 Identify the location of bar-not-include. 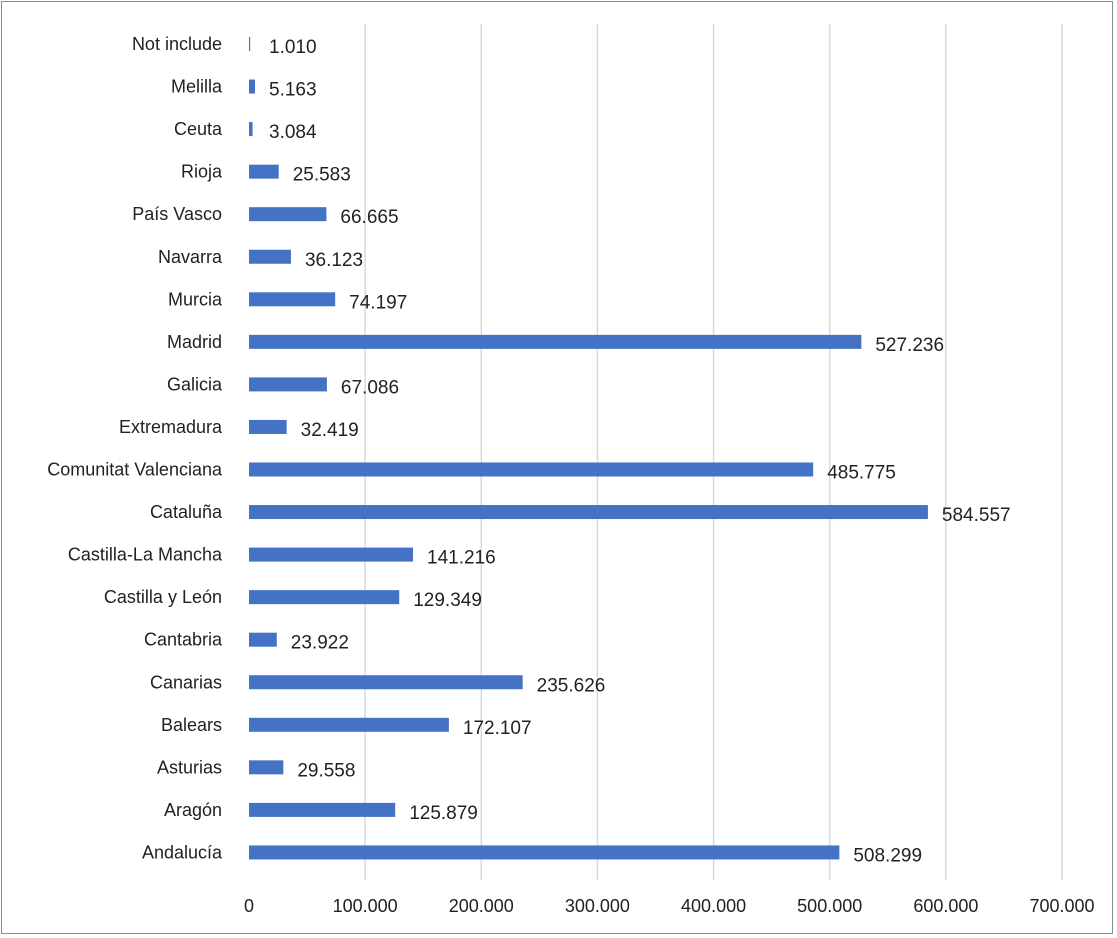
(250, 44).